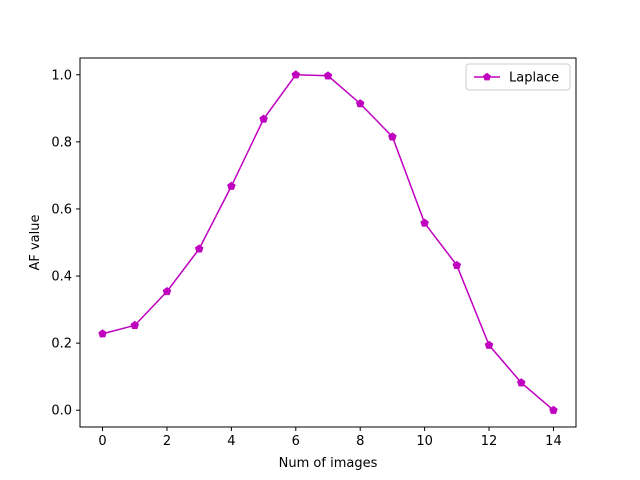 Image resolution: width=640 pixels, height=480 pixels. Describe the element at coordinates (65, 243) in the screenshot. I see `y-axis-ticks: 0.0 0.2 0.4 0.6 0.8 1.0` at that location.